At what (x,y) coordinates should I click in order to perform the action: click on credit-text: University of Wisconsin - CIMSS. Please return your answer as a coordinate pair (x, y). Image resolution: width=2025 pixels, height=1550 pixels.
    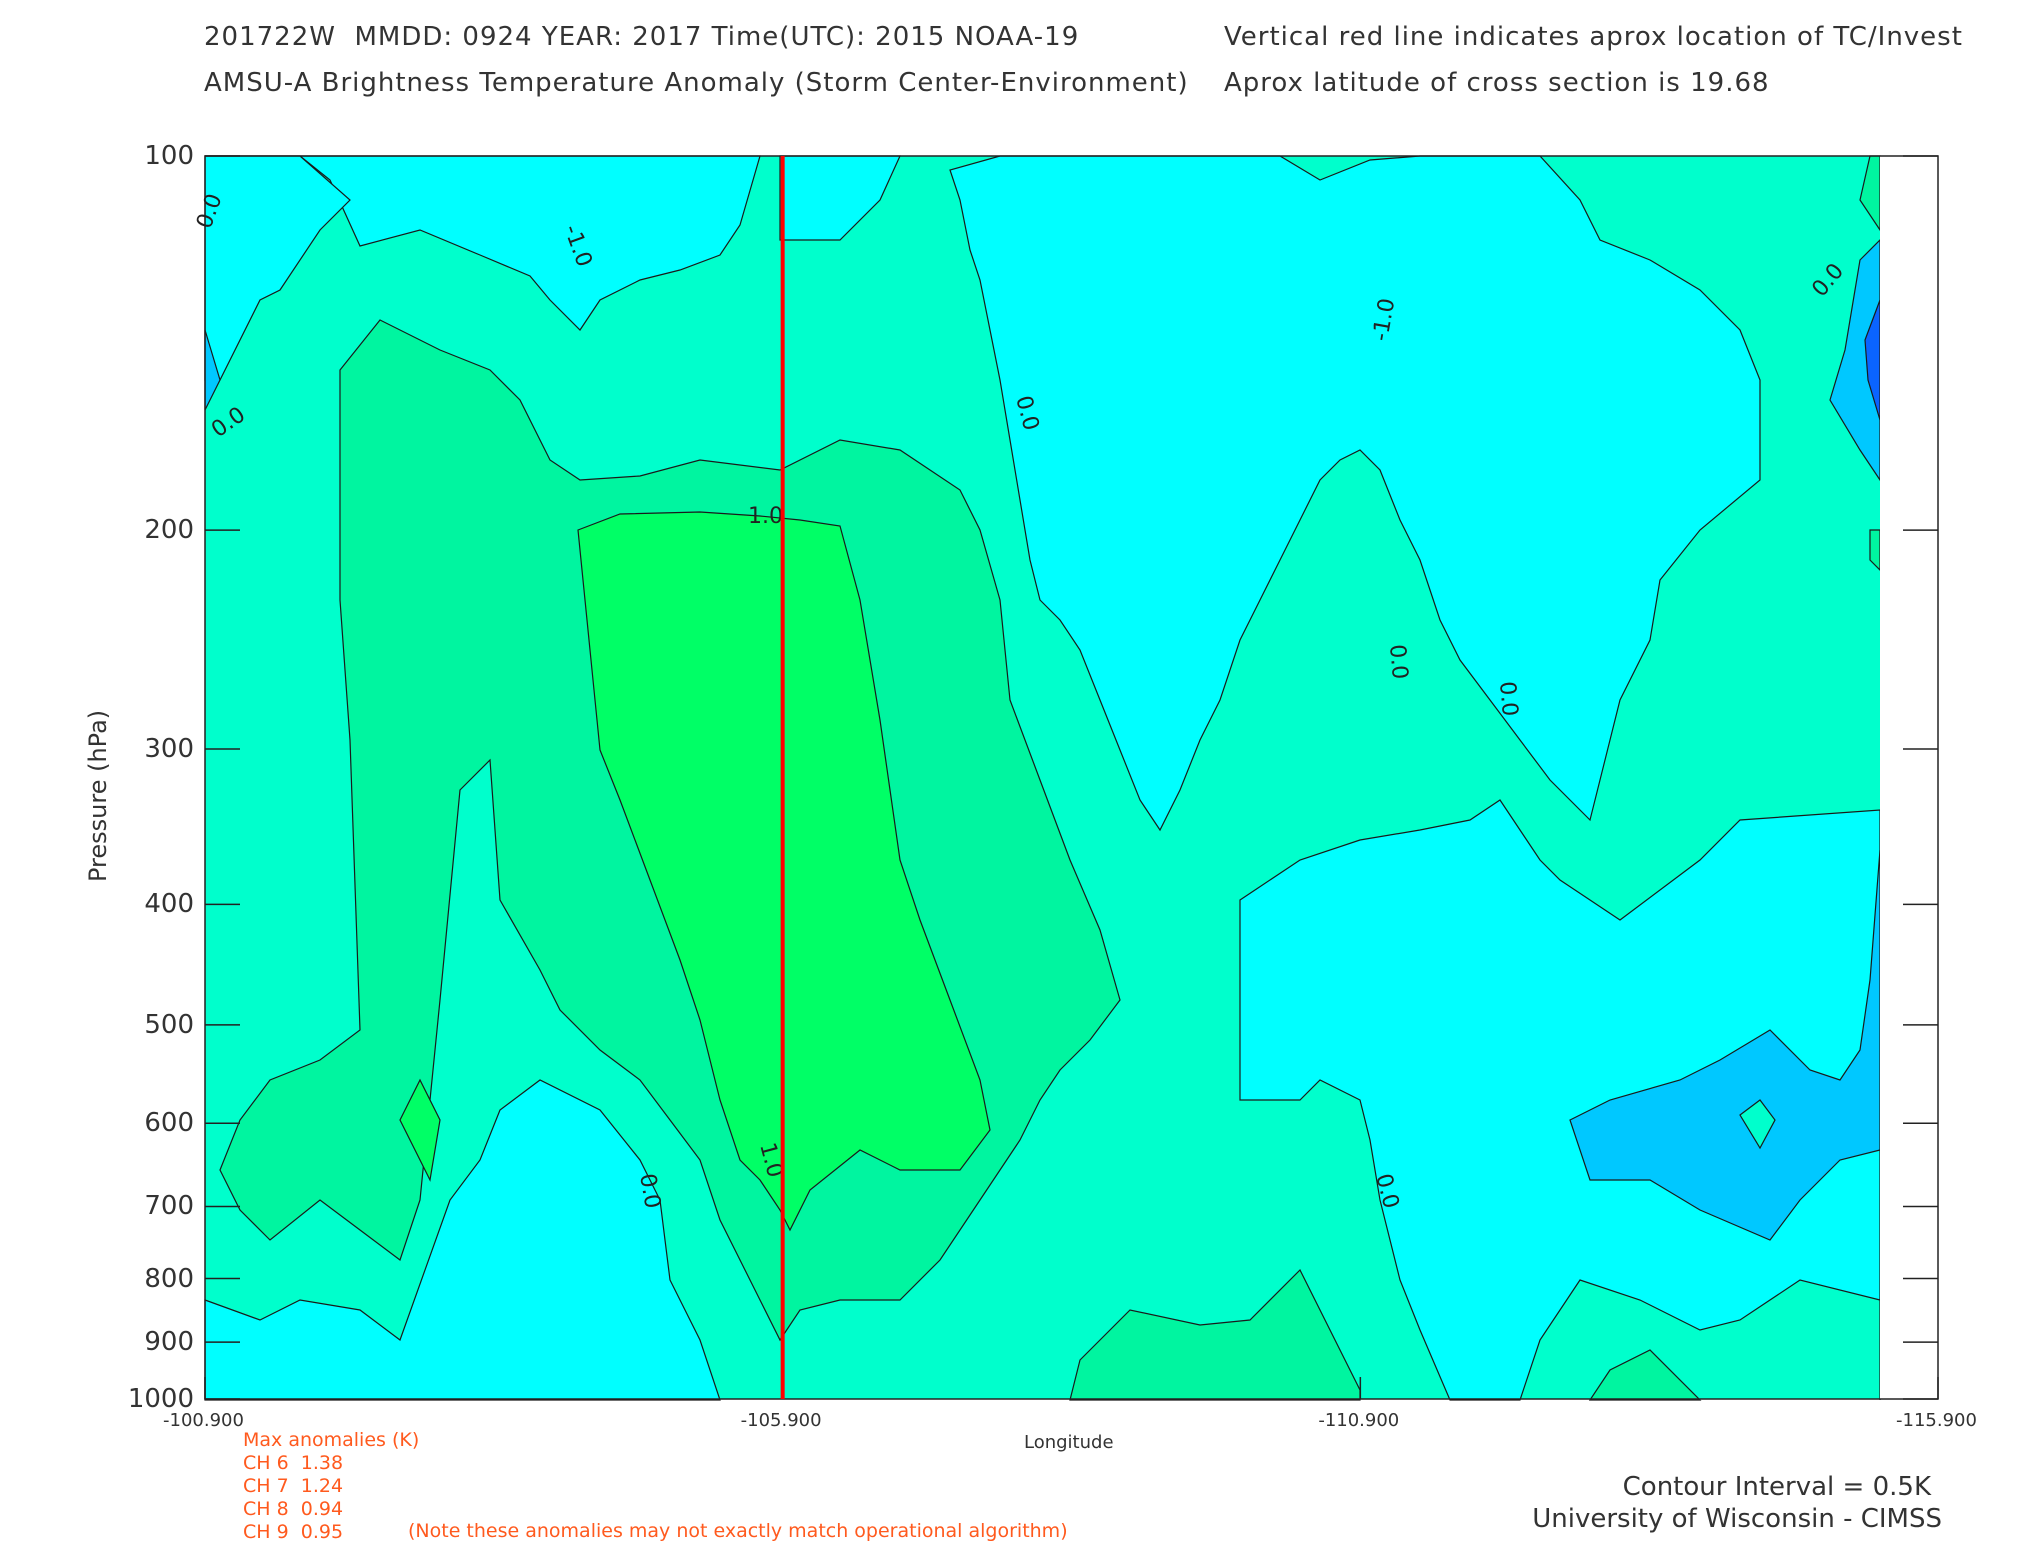
    Looking at the image, I should click on (1737, 1519).